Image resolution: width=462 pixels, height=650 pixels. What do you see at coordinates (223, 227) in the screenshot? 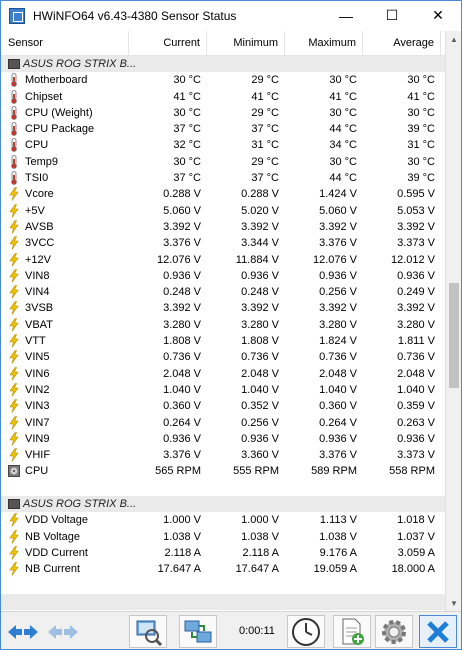
I see `sensor-row: AVSB 3.392 V 3.392 V 3.392 V 3.392 V` at bounding box center [223, 227].